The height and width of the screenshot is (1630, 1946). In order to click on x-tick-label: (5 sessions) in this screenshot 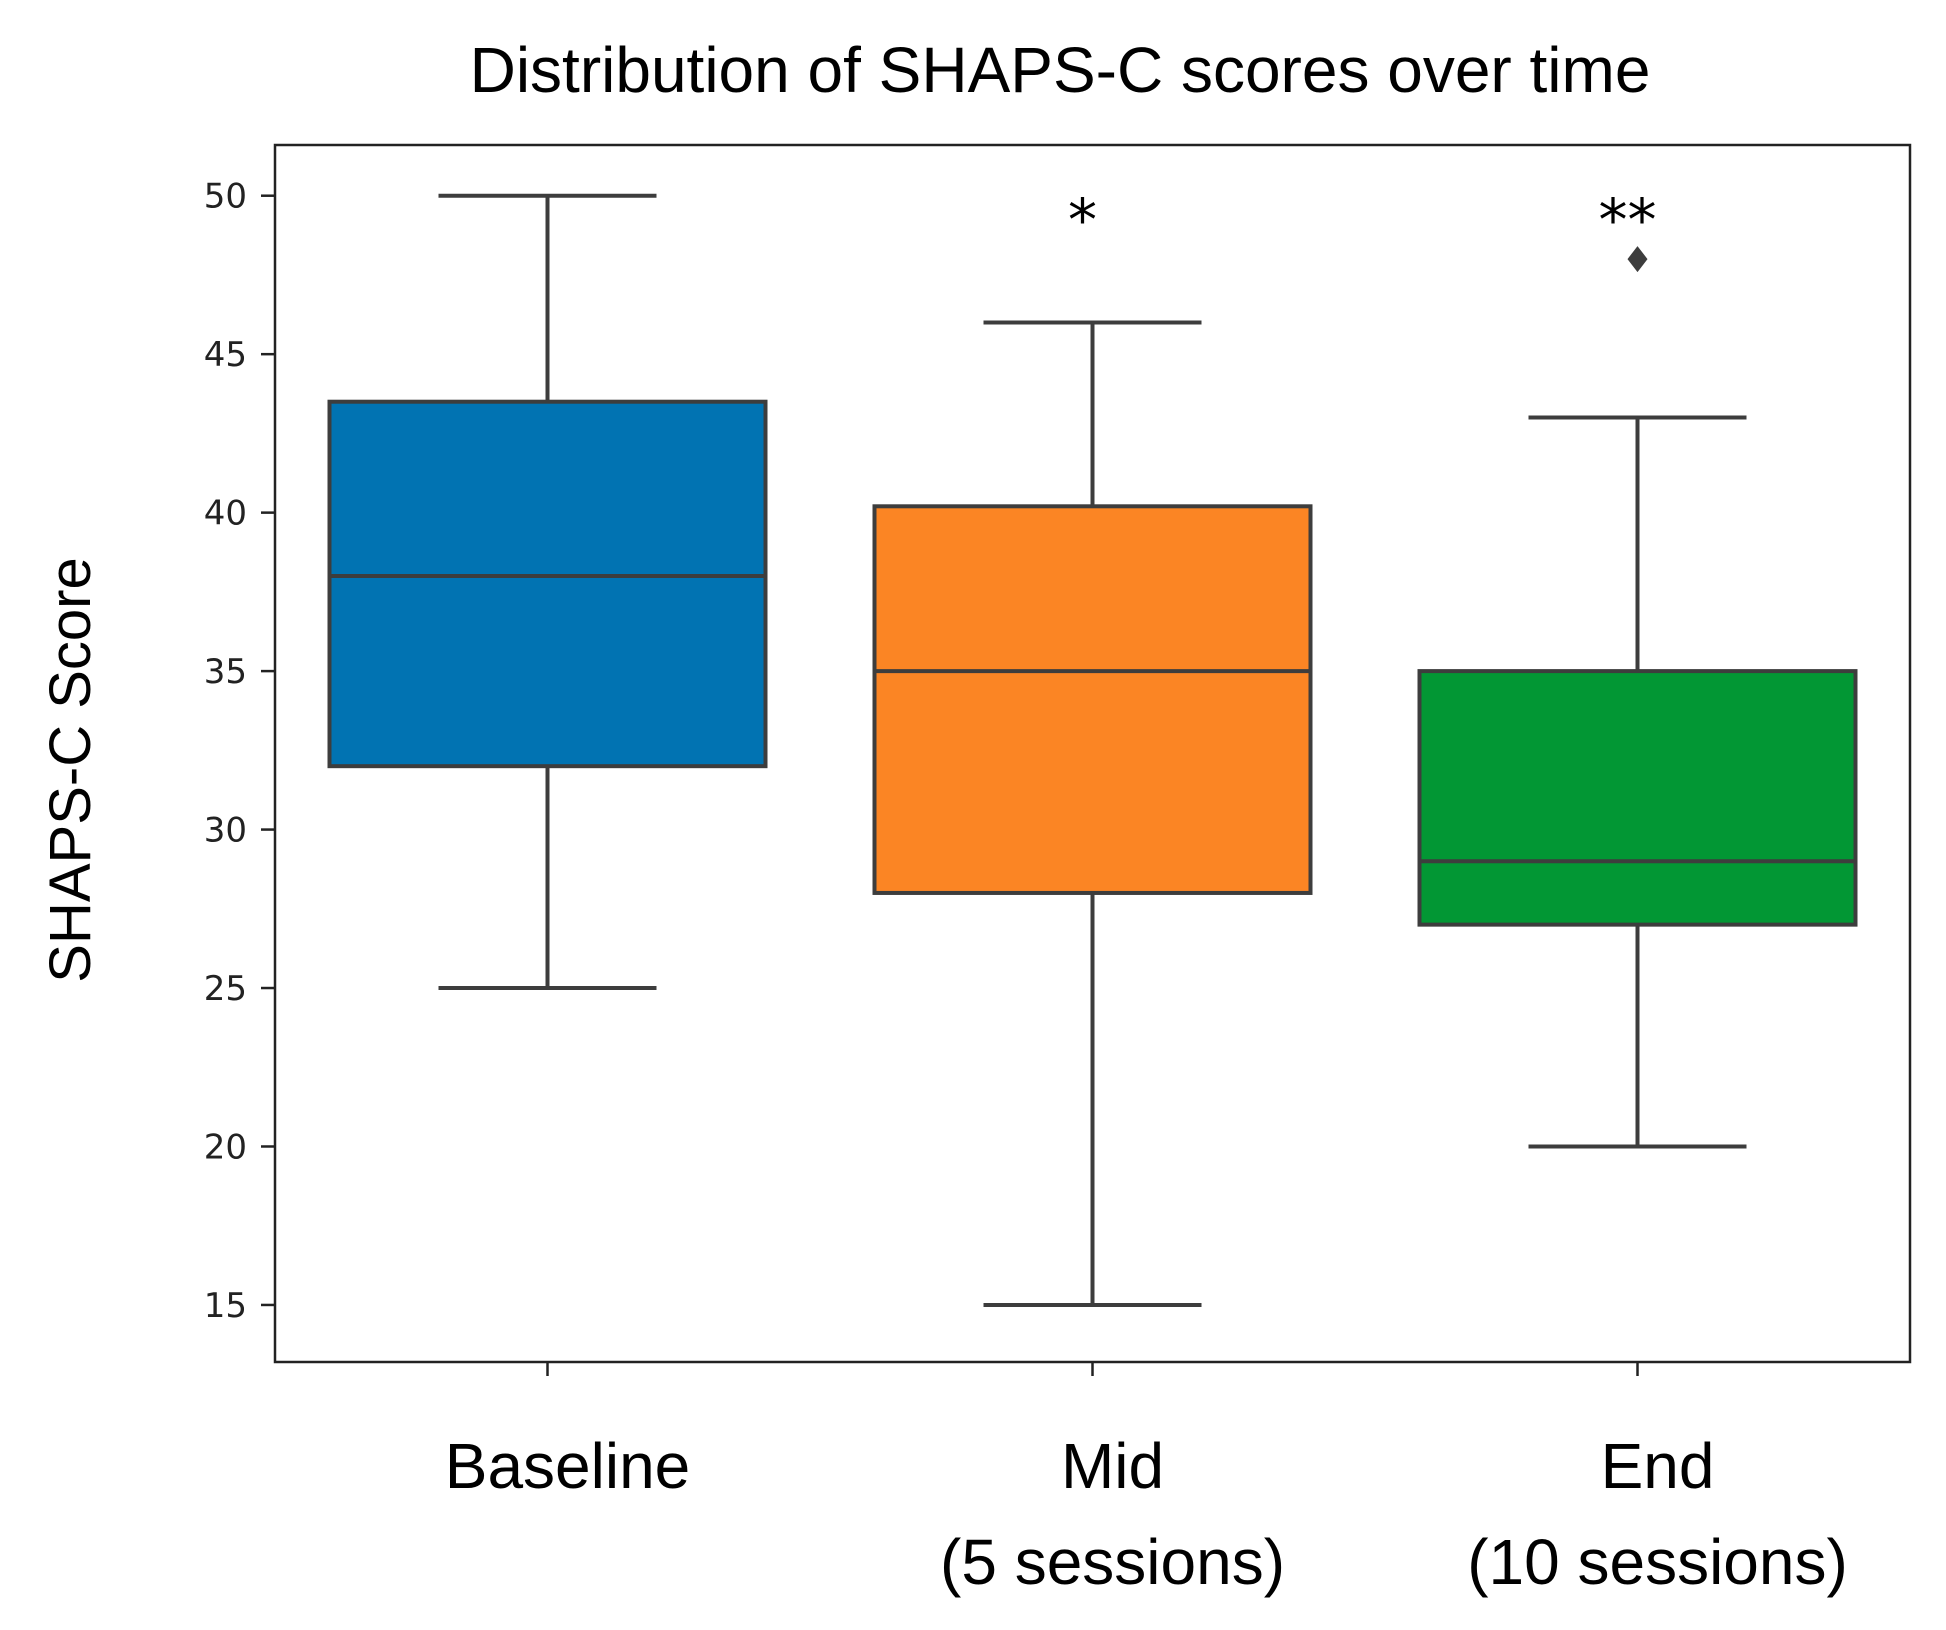, I will do `click(1112, 1562)`.